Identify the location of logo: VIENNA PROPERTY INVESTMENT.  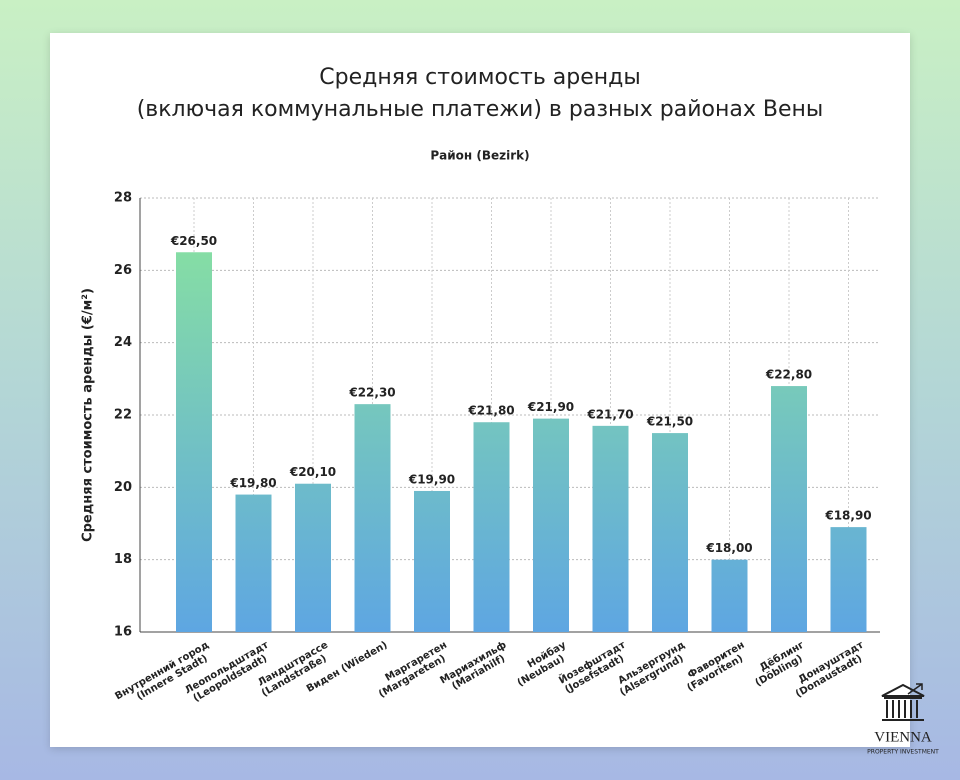
(903, 719).